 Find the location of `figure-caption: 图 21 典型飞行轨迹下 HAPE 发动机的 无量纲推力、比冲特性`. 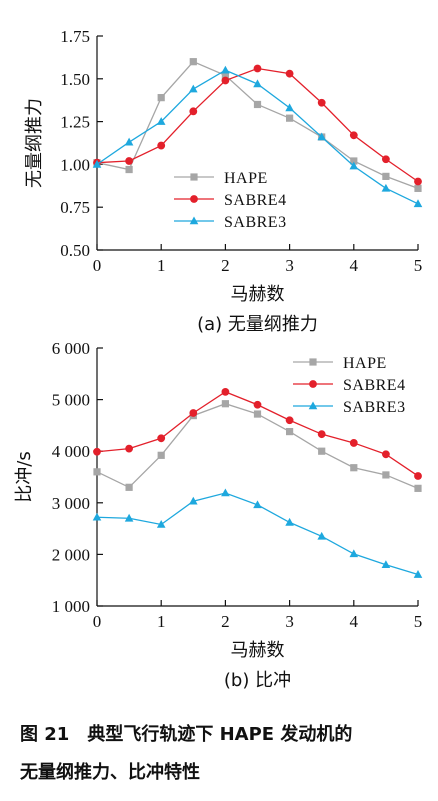

figure-caption: 图 21 典型飞行轨迹下 HAPE 发动机的 无量纲推力、比冲特性 is located at coordinates (225, 754).